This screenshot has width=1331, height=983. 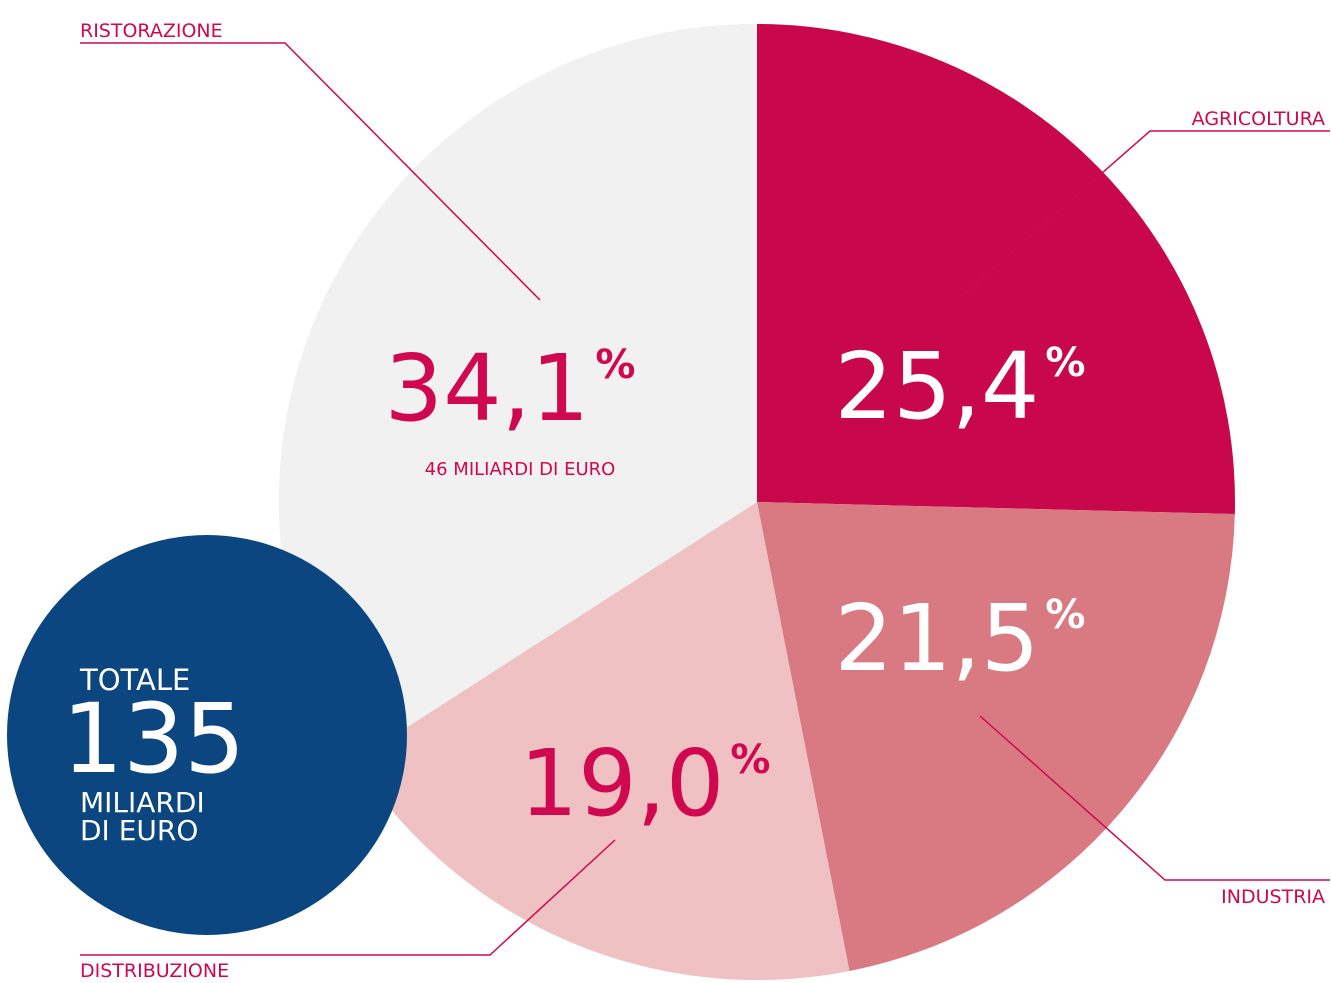 What do you see at coordinates (153, 739) in the screenshot?
I see `total-value: 135` at bounding box center [153, 739].